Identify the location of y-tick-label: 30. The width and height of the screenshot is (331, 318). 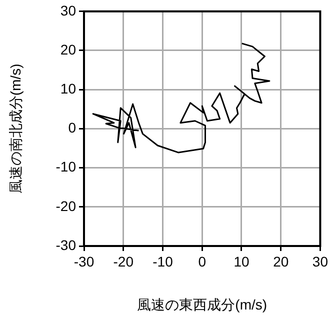
(68, 10).